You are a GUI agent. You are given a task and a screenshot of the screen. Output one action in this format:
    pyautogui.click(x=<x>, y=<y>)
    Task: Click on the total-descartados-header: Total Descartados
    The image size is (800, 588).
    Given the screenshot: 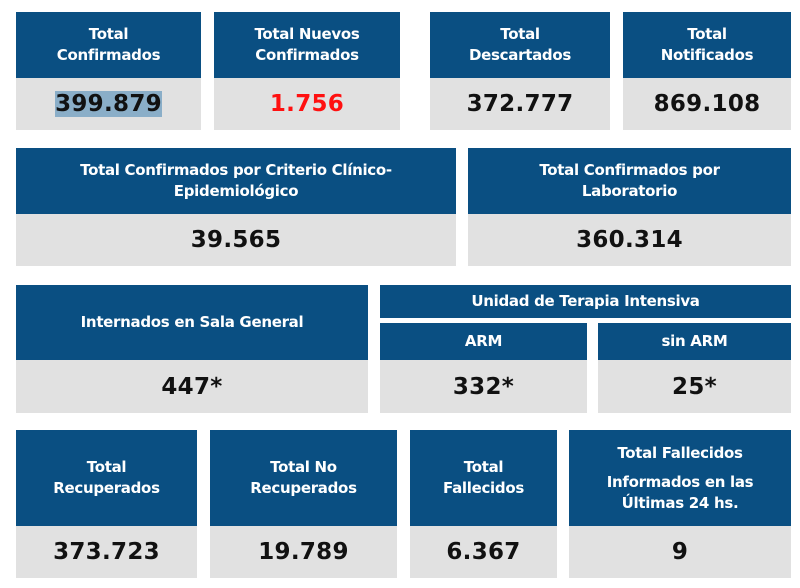 What is the action you would take?
    pyautogui.click(x=520, y=45)
    